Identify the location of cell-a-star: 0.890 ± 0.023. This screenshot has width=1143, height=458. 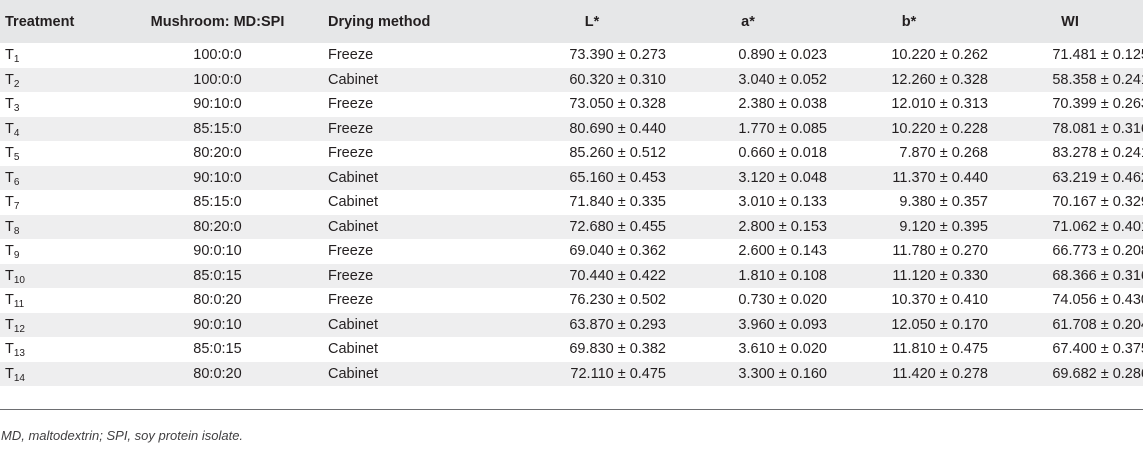
(782, 55).